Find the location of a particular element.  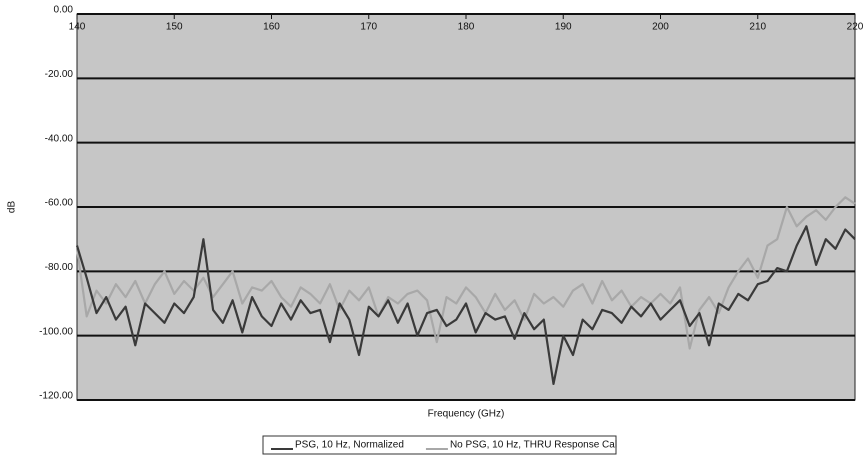

x-tick-label: 180 is located at coordinates (466, 27).